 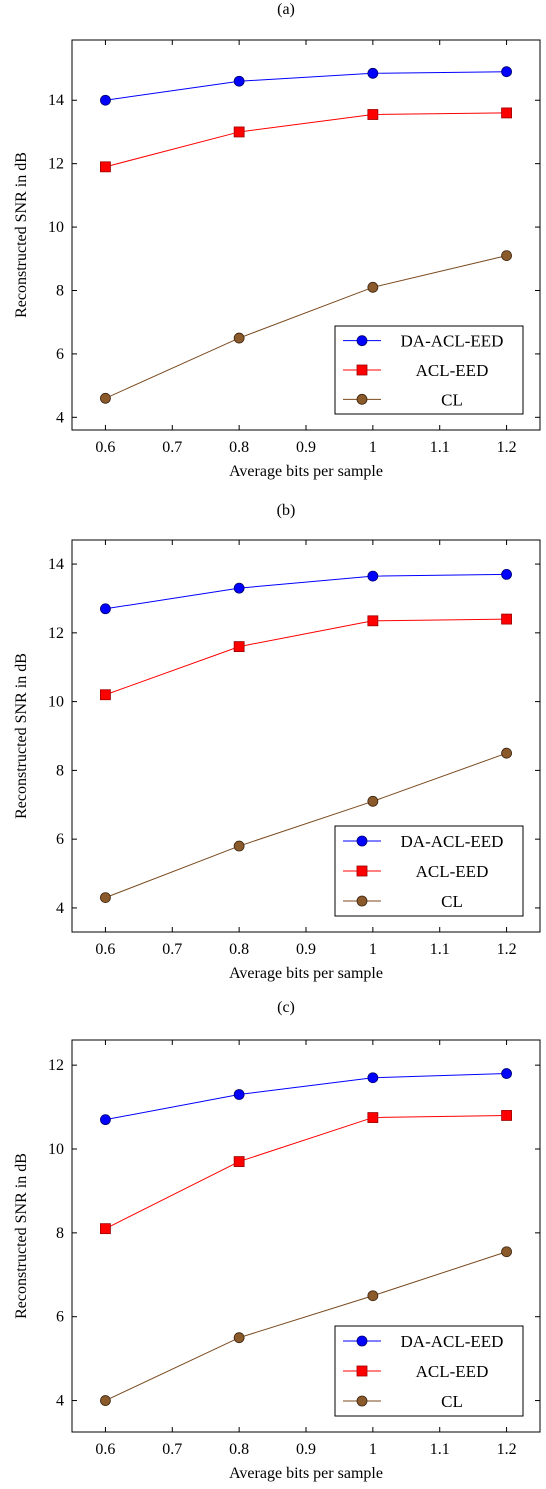 What do you see at coordinates (286, 510) in the screenshot?
I see `panel-label: (b)` at bounding box center [286, 510].